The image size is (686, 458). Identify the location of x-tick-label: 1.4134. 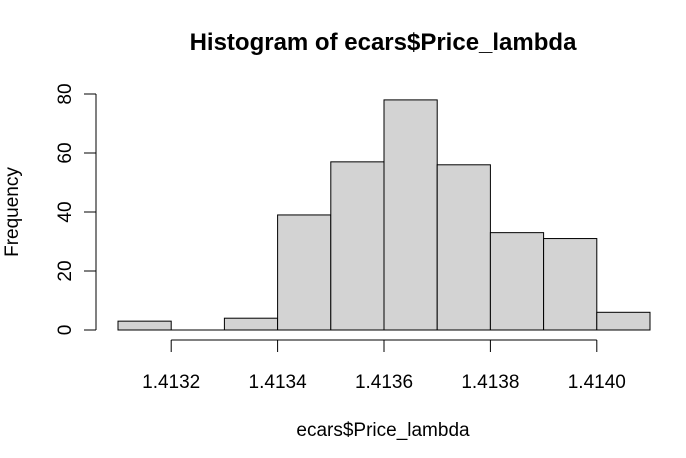
(278, 382).